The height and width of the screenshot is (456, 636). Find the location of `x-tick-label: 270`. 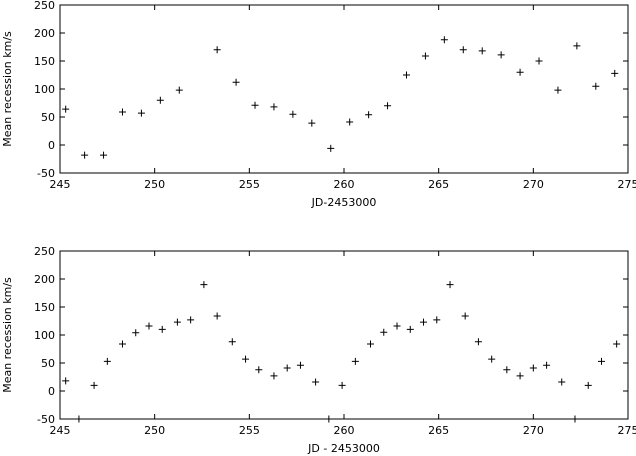

x-tick-label: 270 is located at coordinates (533, 184).